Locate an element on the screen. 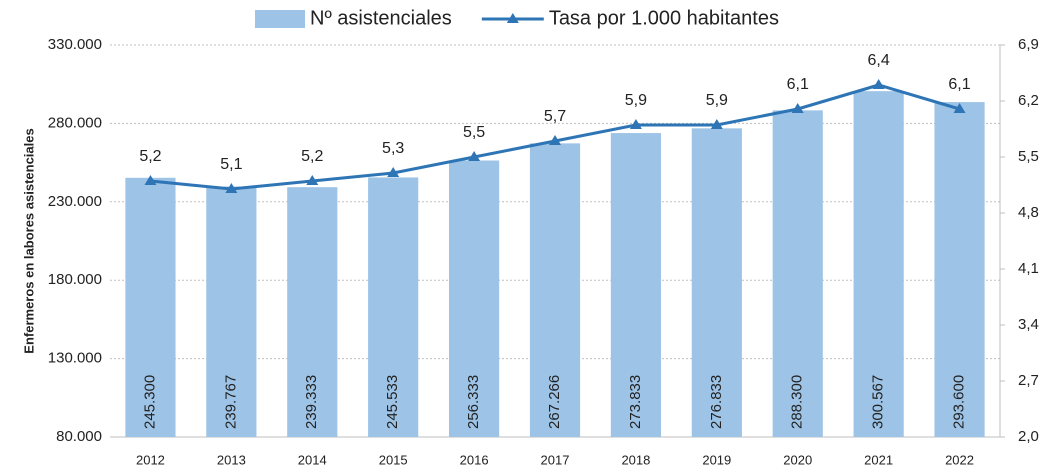  line-value-label: 5,3 is located at coordinates (393, 148).